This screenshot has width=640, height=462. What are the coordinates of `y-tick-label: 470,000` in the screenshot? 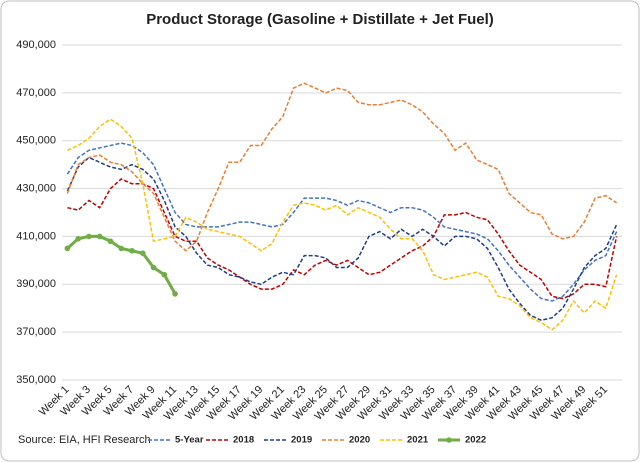 It's located at (36, 93).